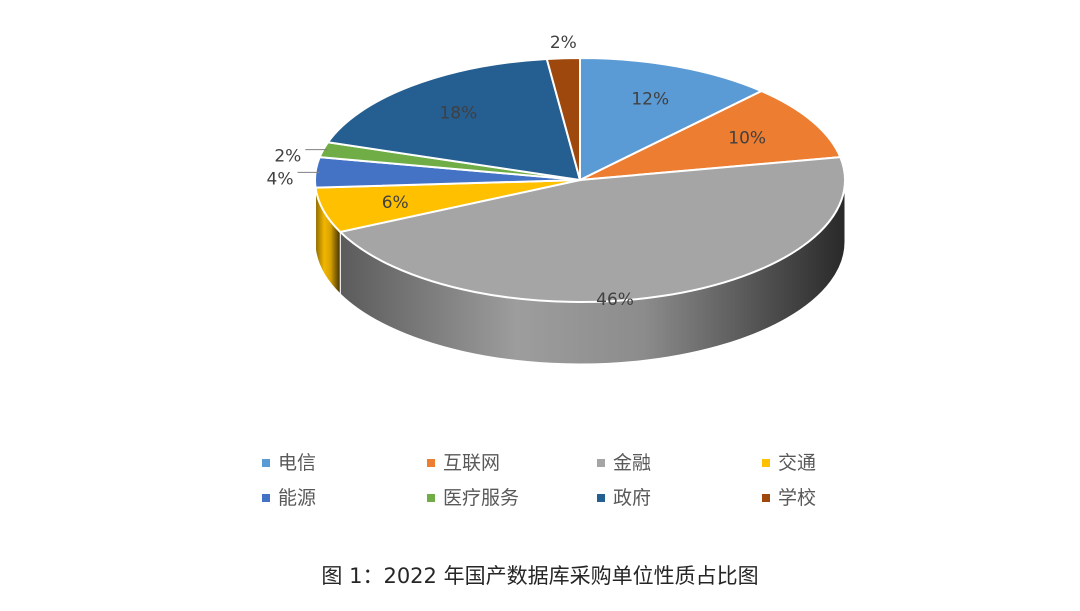 Image resolution: width=1080 pixels, height=611 pixels. Describe the element at coordinates (540, 576) in the screenshot. I see `figure-caption: 图 1：2022 年国产数据库采购单位性质占比图` at that location.